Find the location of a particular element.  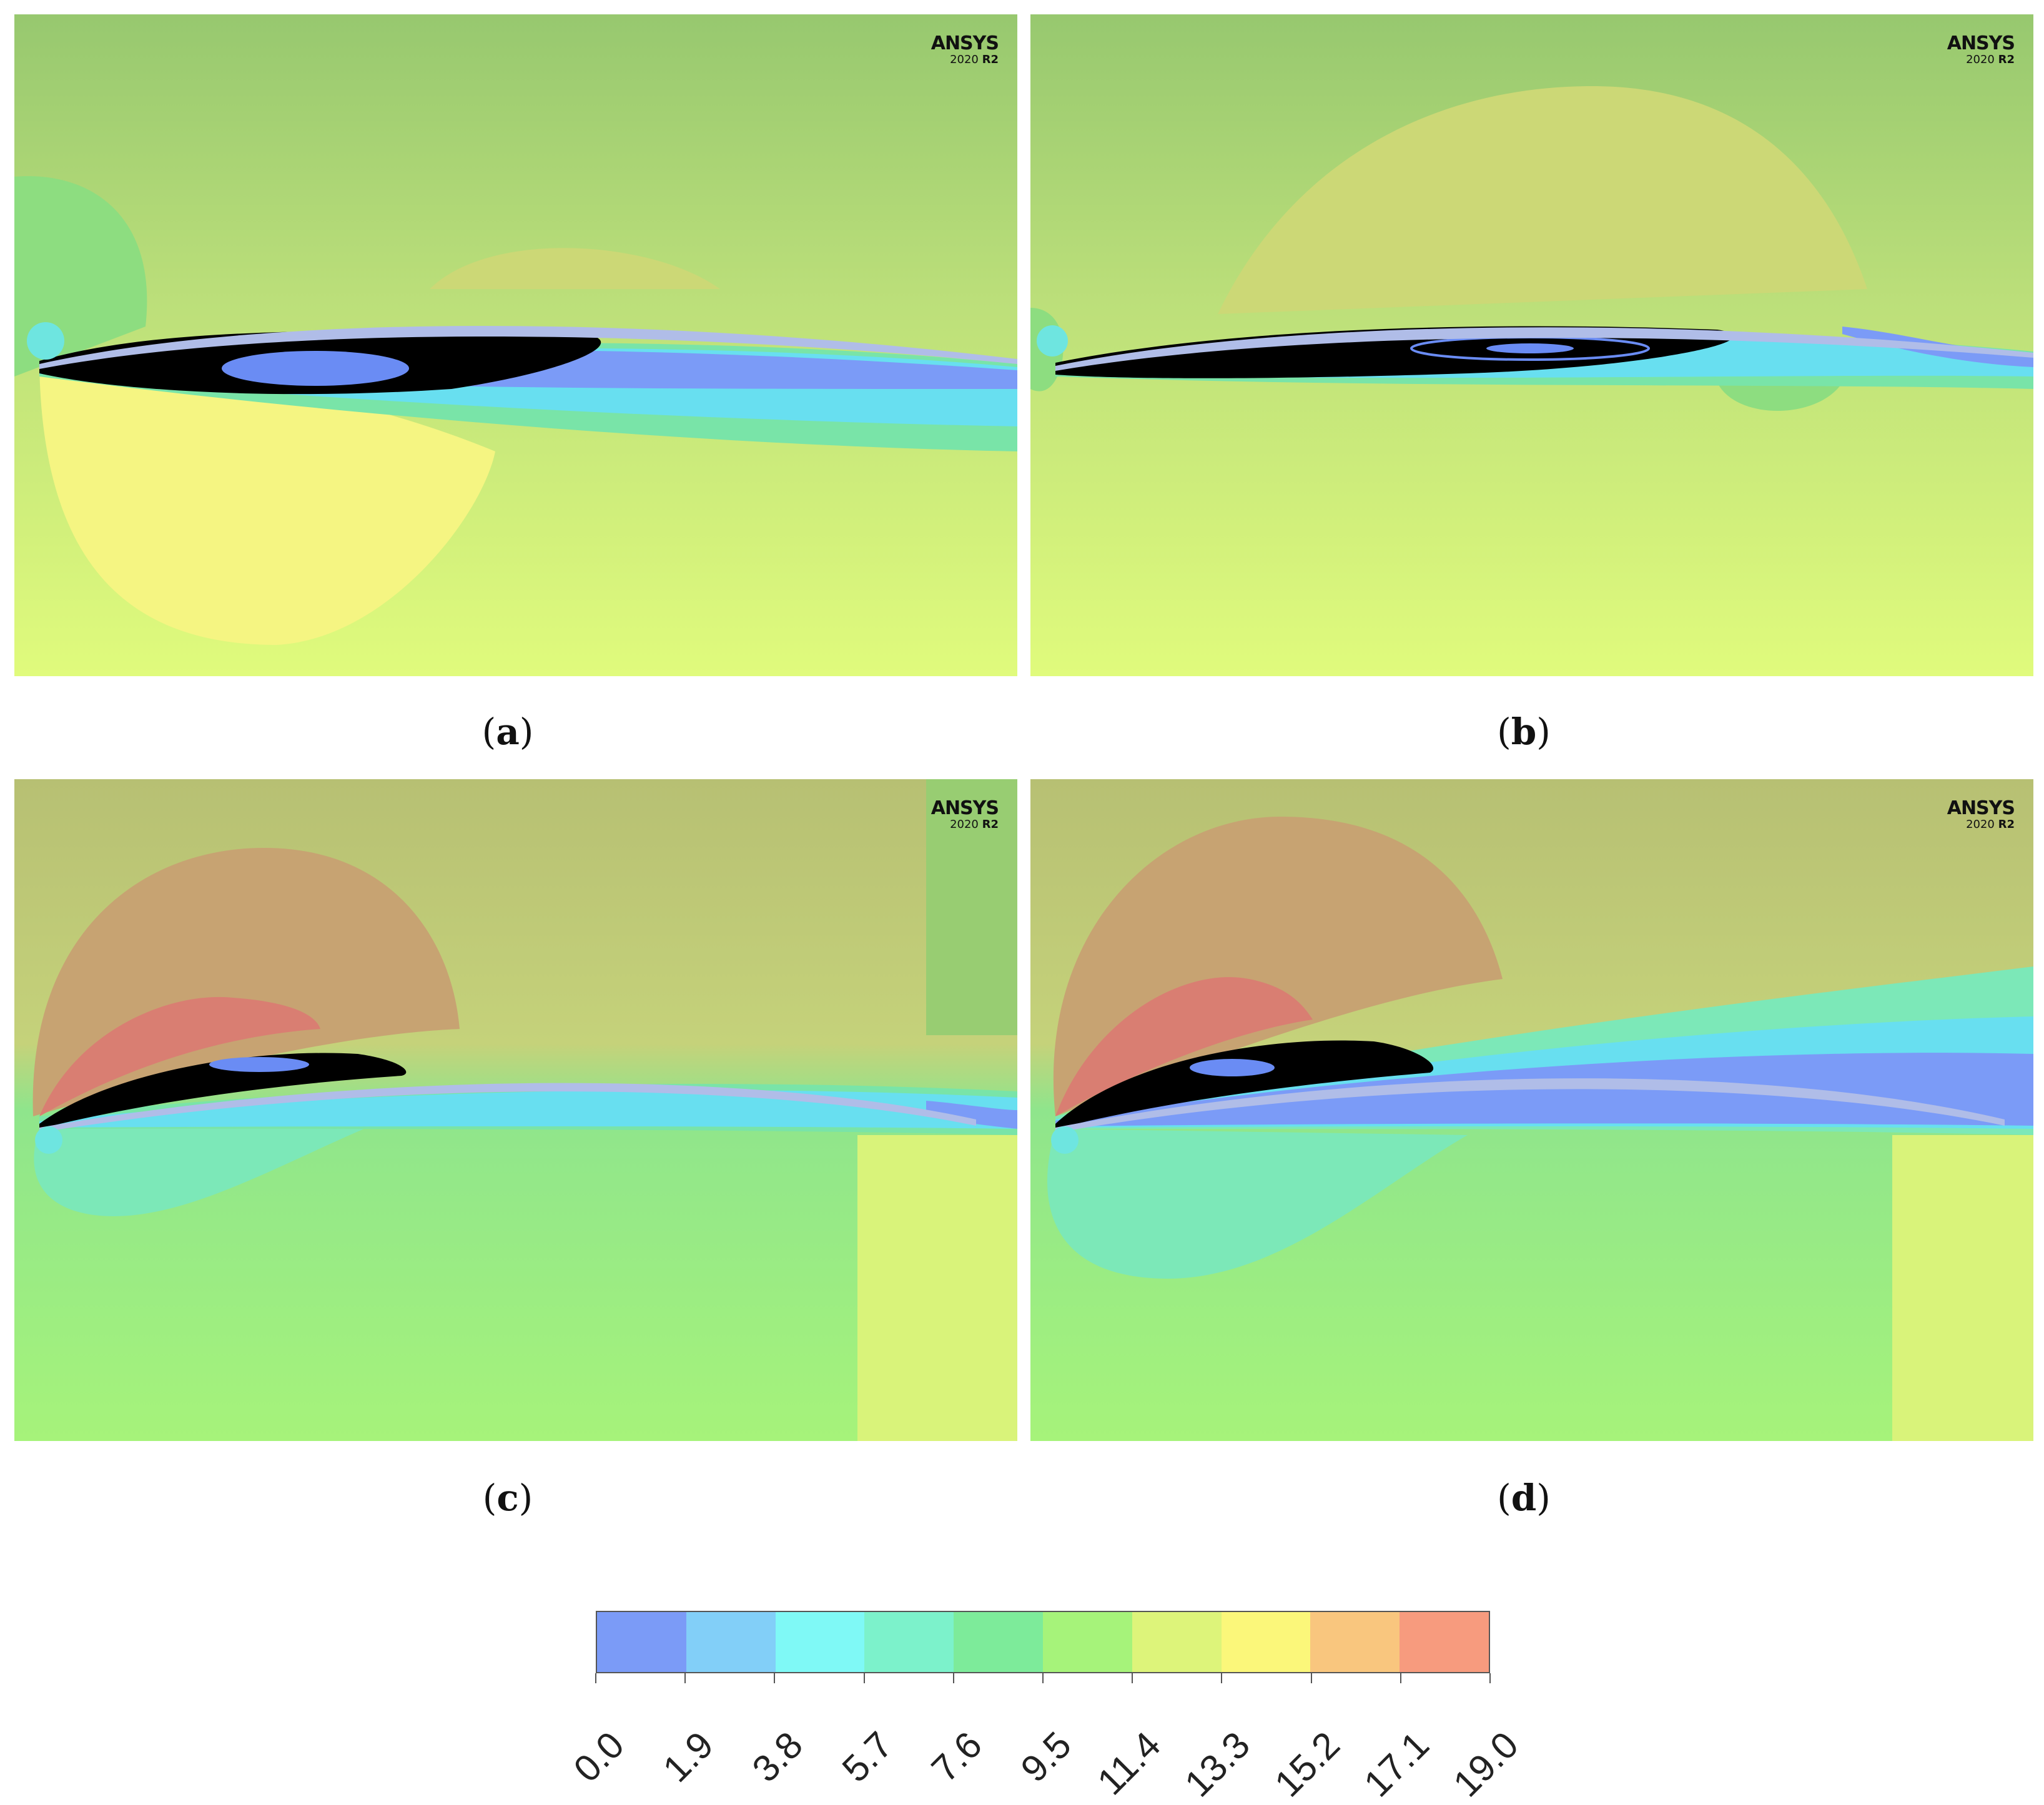

colorbar-tick-label: 1.9 is located at coordinates (688, 1757).